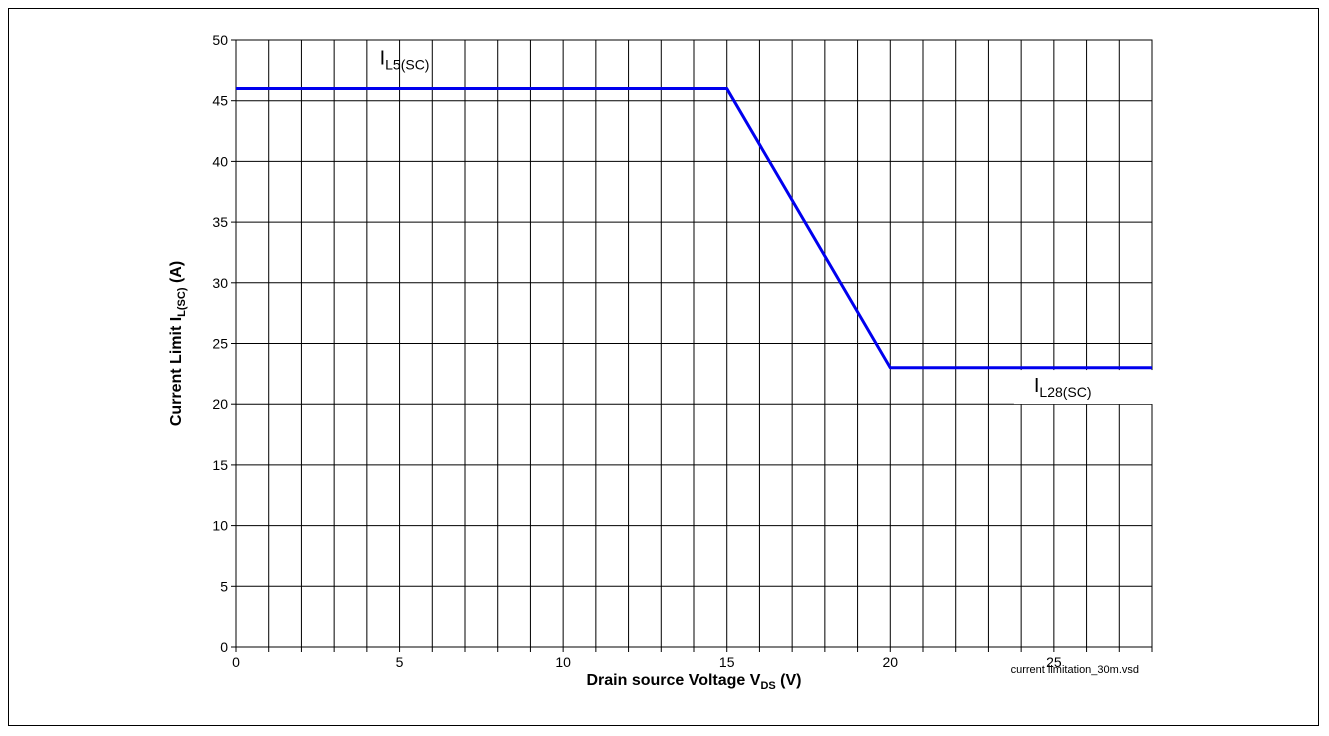  What do you see at coordinates (220, 283) in the screenshot?
I see `y-tick-label: 30` at bounding box center [220, 283].